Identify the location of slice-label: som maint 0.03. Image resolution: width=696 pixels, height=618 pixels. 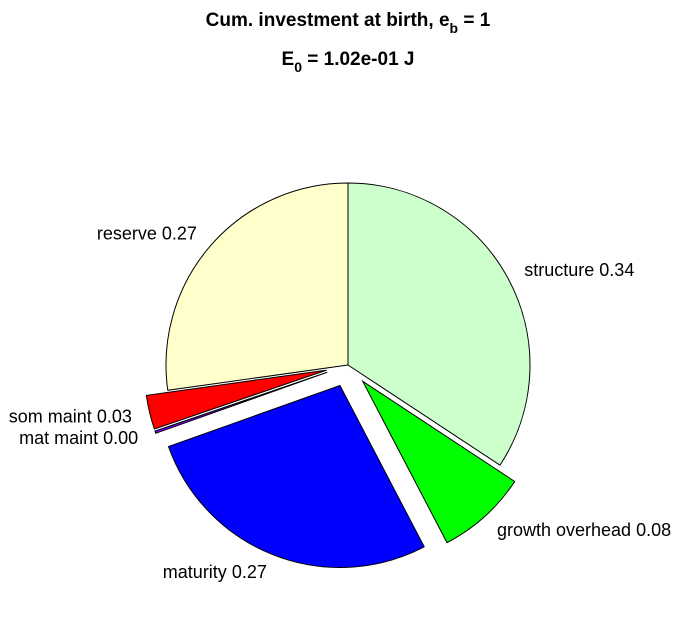
(70, 417).